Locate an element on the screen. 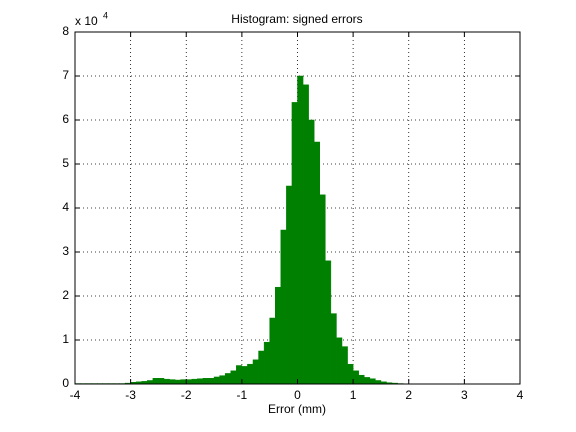 The height and width of the screenshot is (432, 576). y-tick-label: 2 is located at coordinates (65, 295).